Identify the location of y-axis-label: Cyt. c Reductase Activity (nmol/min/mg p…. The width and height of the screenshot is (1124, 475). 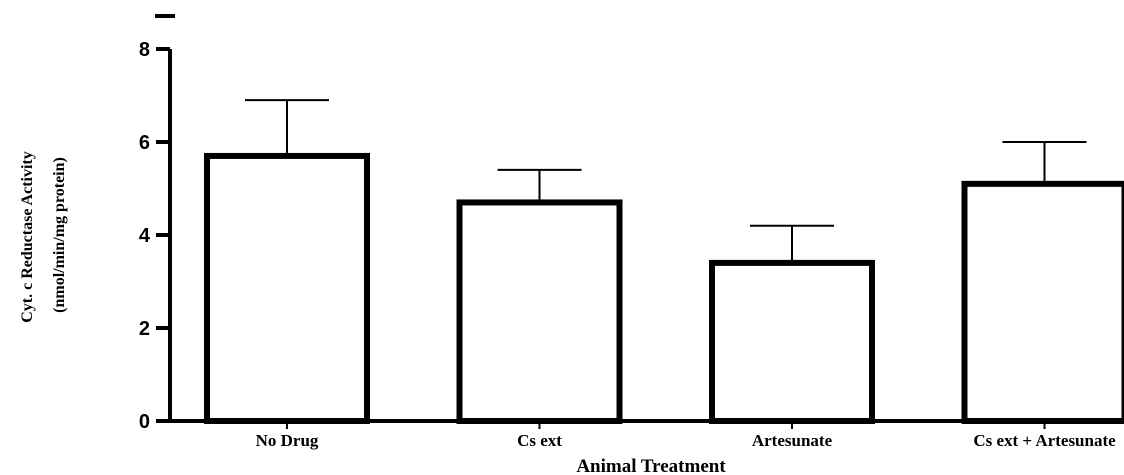
(43, 235).